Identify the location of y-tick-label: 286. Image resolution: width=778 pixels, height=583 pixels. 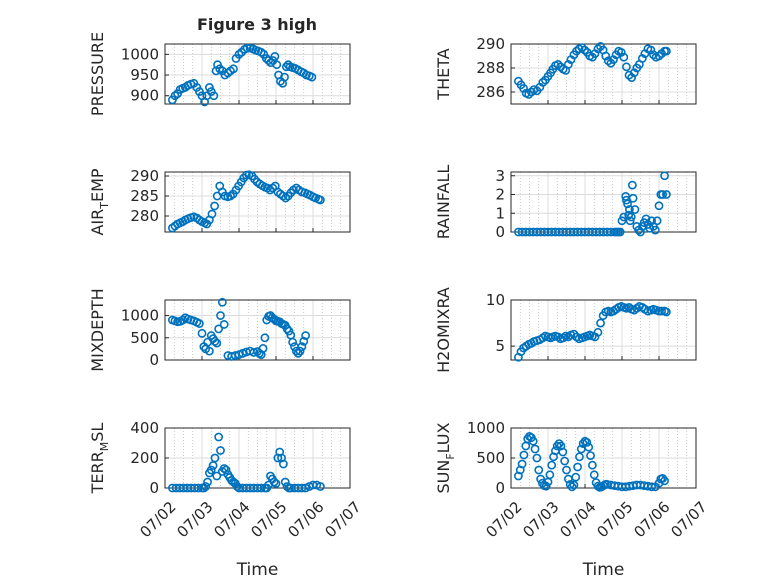
(490, 92).